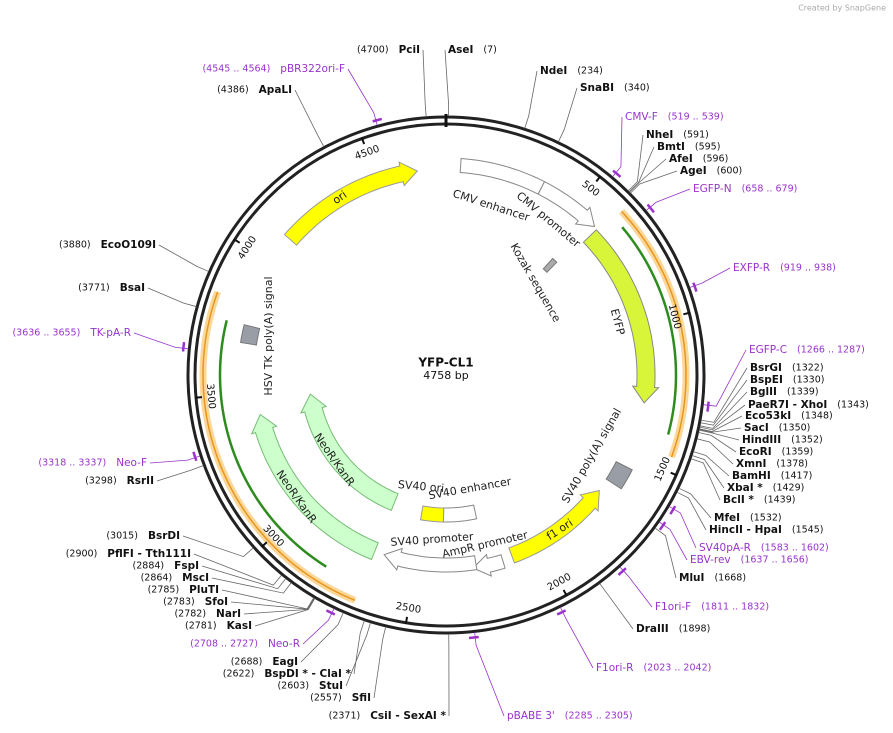 This screenshot has height=733, width=893. What do you see at coordinates (285, 662) in the screenshot?
I see `site-name: EagI` at bounding box center [285, 662].